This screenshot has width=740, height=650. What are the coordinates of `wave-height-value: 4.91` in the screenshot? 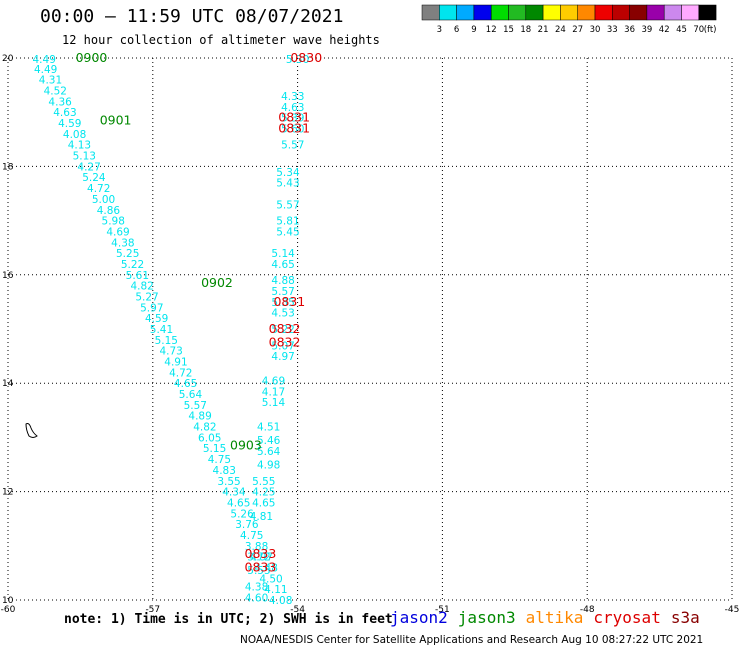 It's located at (175, 363).